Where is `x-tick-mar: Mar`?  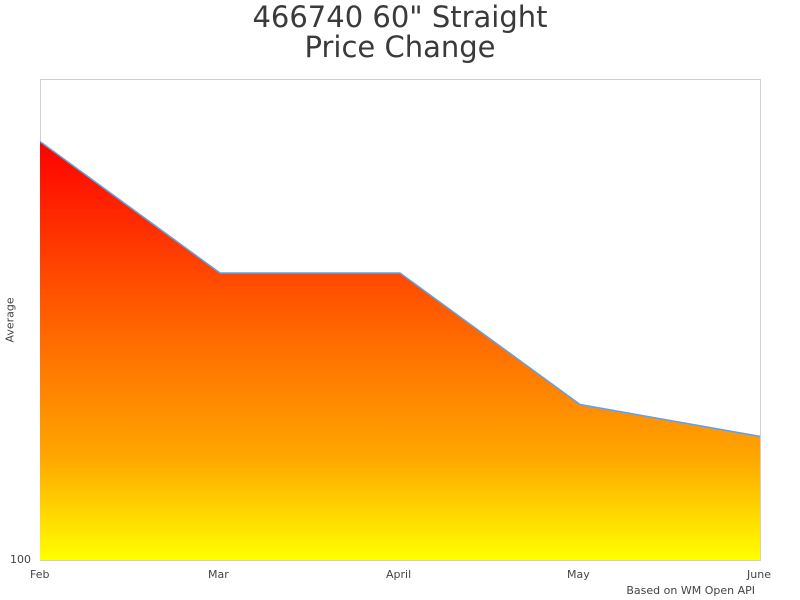
x-tick-mar: Mar is located at coordinates (218, 574).